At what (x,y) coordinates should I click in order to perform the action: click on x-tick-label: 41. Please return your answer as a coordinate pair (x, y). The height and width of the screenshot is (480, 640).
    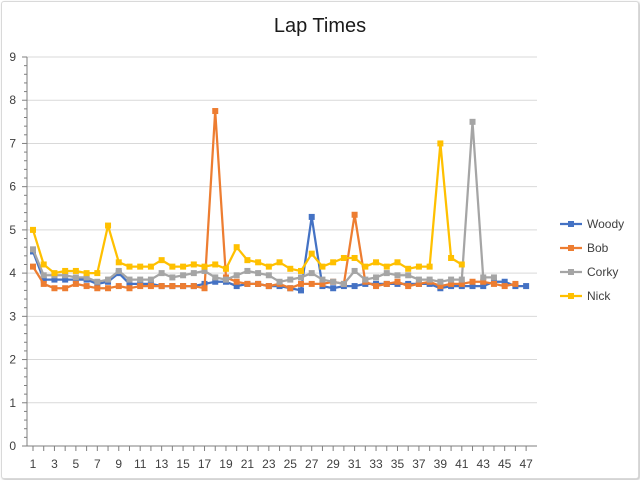
    Looking at the image, I should click on (462, 464).